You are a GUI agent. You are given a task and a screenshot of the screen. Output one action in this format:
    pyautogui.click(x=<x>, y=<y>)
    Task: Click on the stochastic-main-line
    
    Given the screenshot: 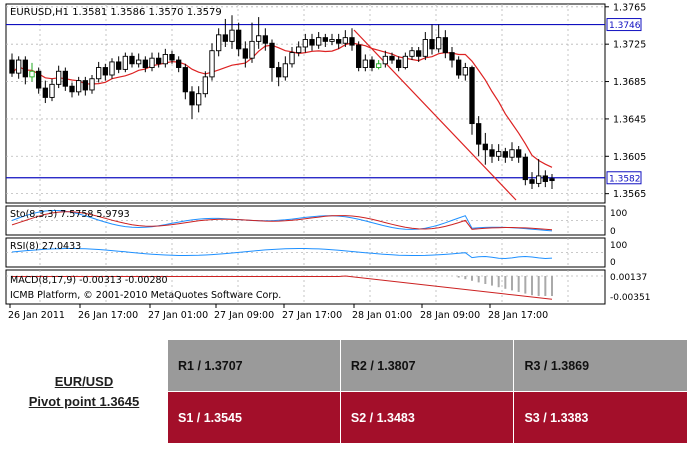 What is the action you would take?
    pyautogui.click(x=282, y=221)
    